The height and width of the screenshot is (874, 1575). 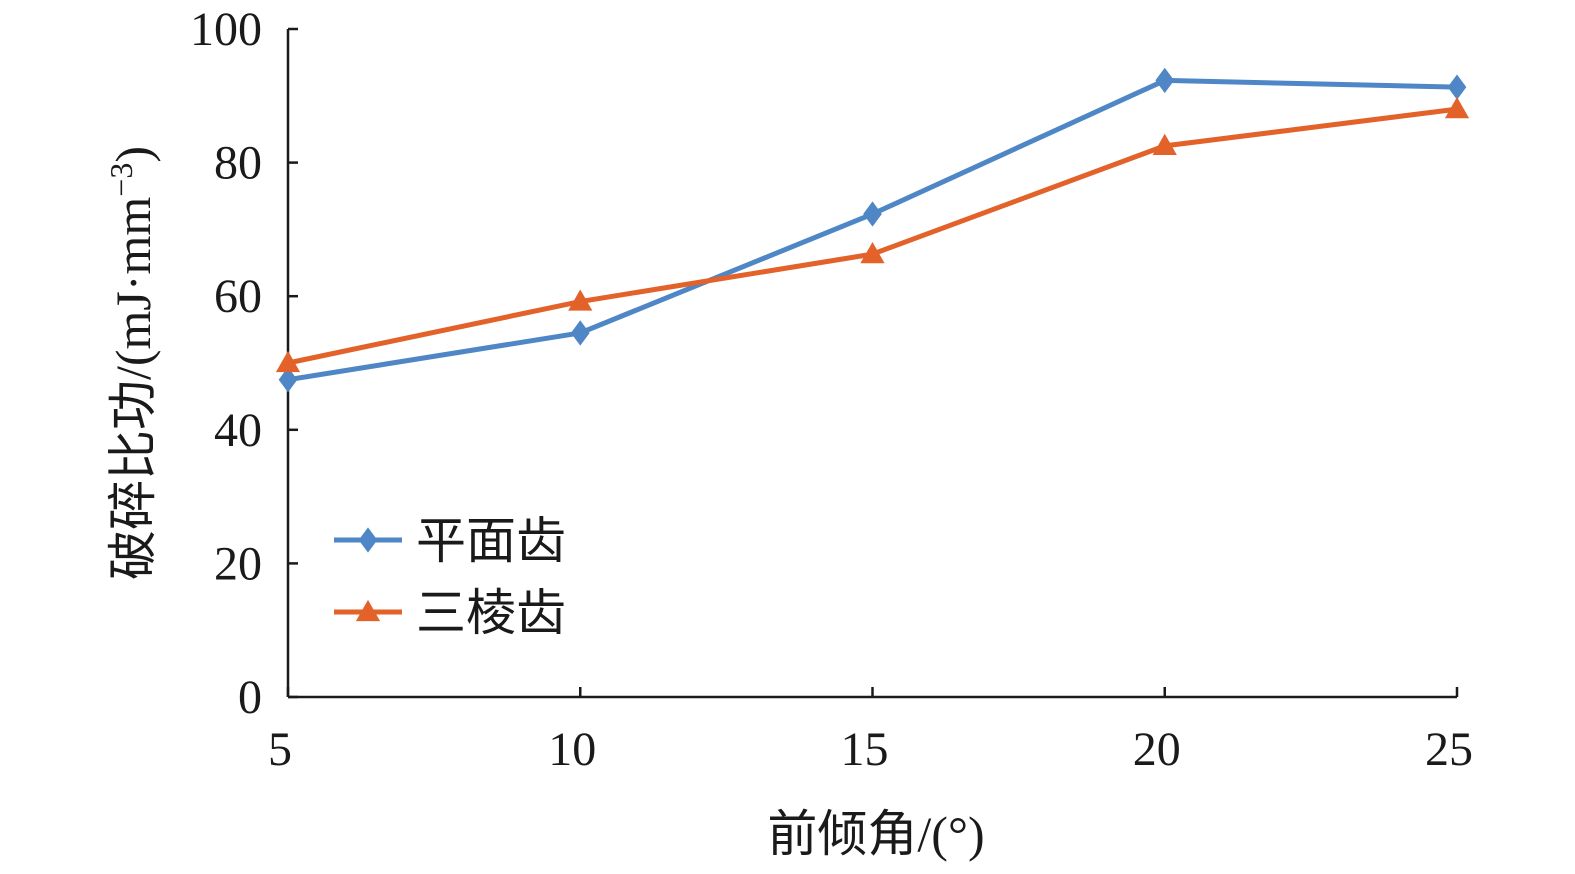 What do you see at coordinates (121, 180) in the screenshot?
I see `y-axis-title-superscript: −3` at bounding box center [121, 180].